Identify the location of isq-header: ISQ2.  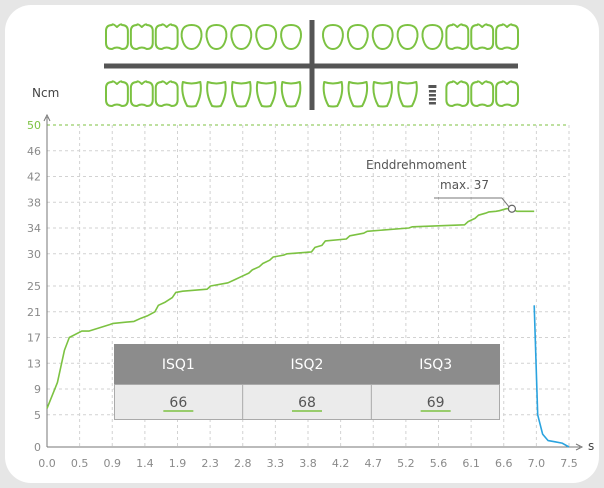
(307, 365).